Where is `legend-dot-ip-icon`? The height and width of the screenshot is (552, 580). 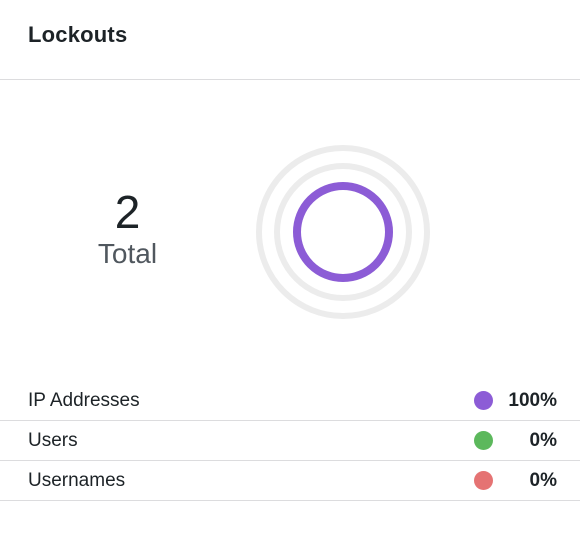
legend-dot-ip-icon is located at coordinates (483, 400).